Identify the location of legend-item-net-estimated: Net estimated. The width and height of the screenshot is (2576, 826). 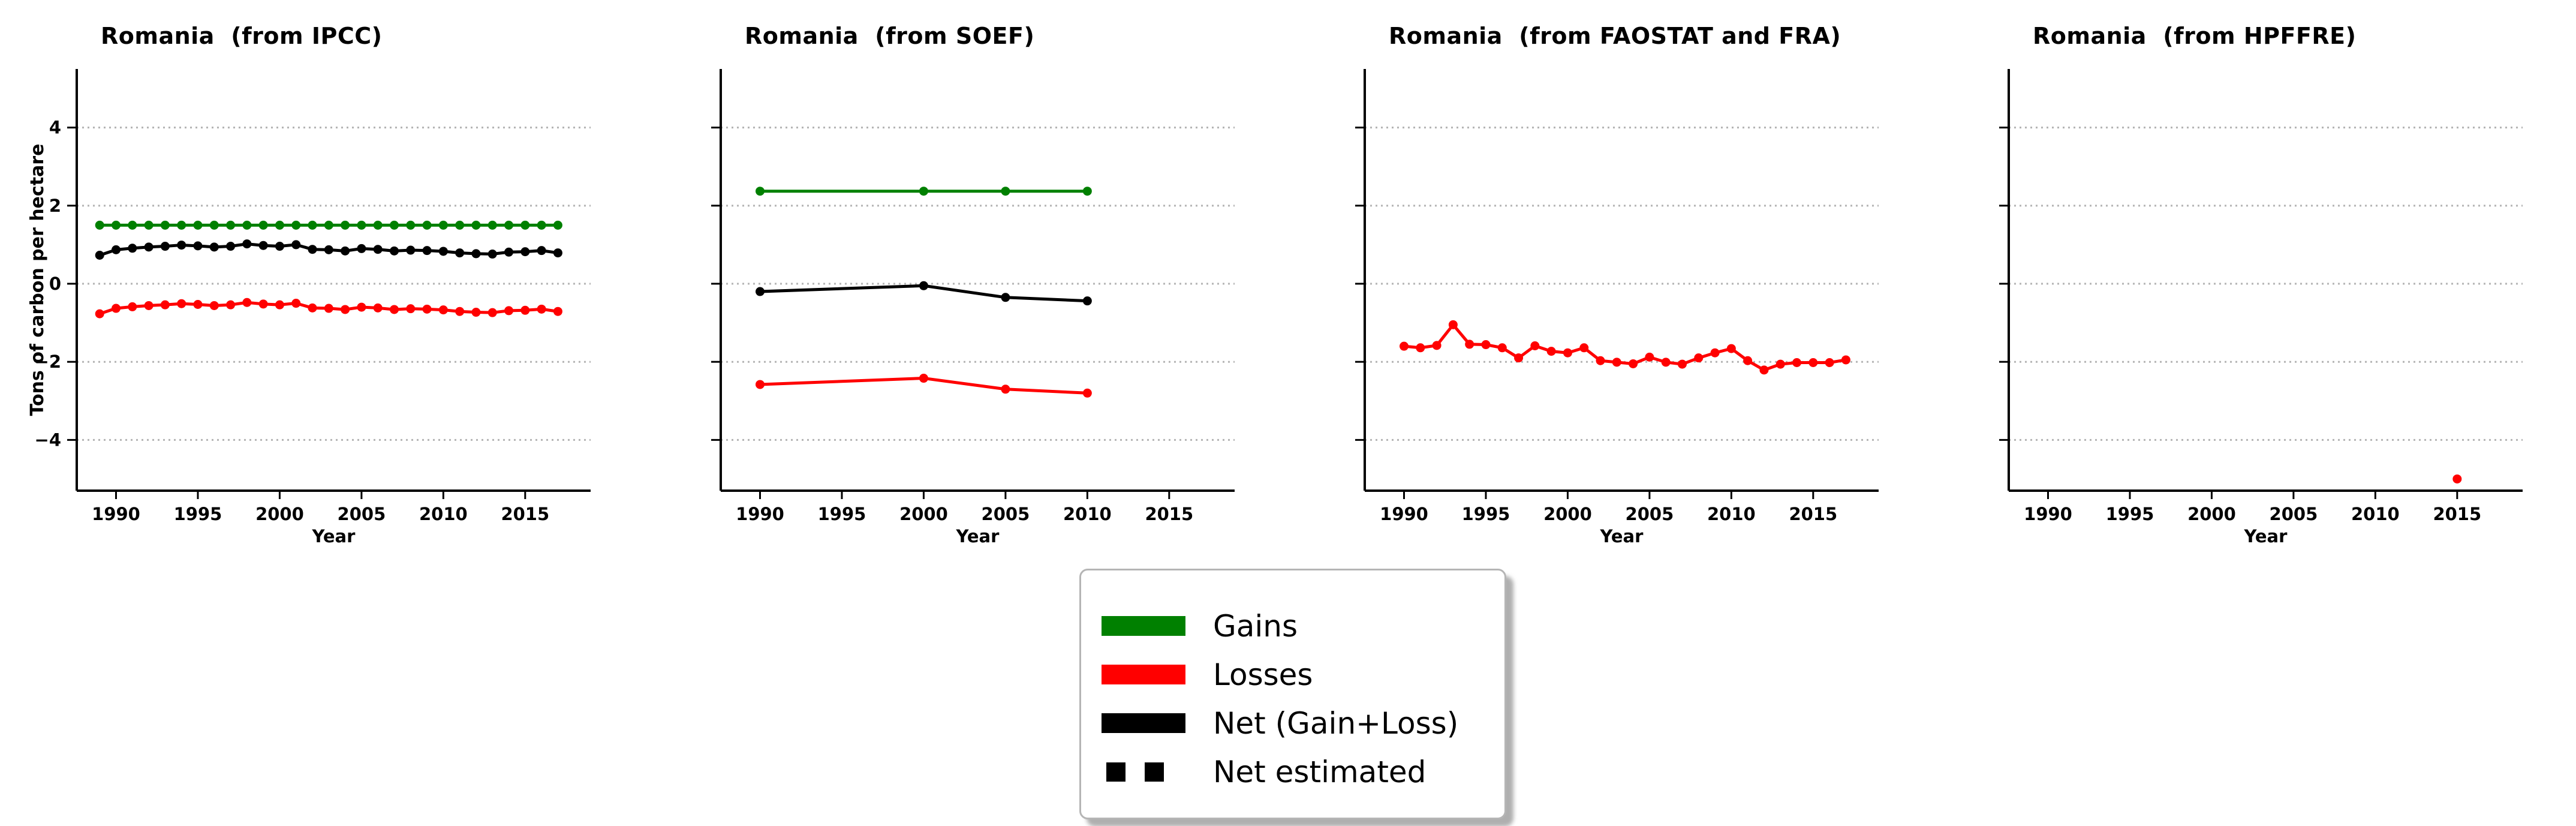
(1303, 771).